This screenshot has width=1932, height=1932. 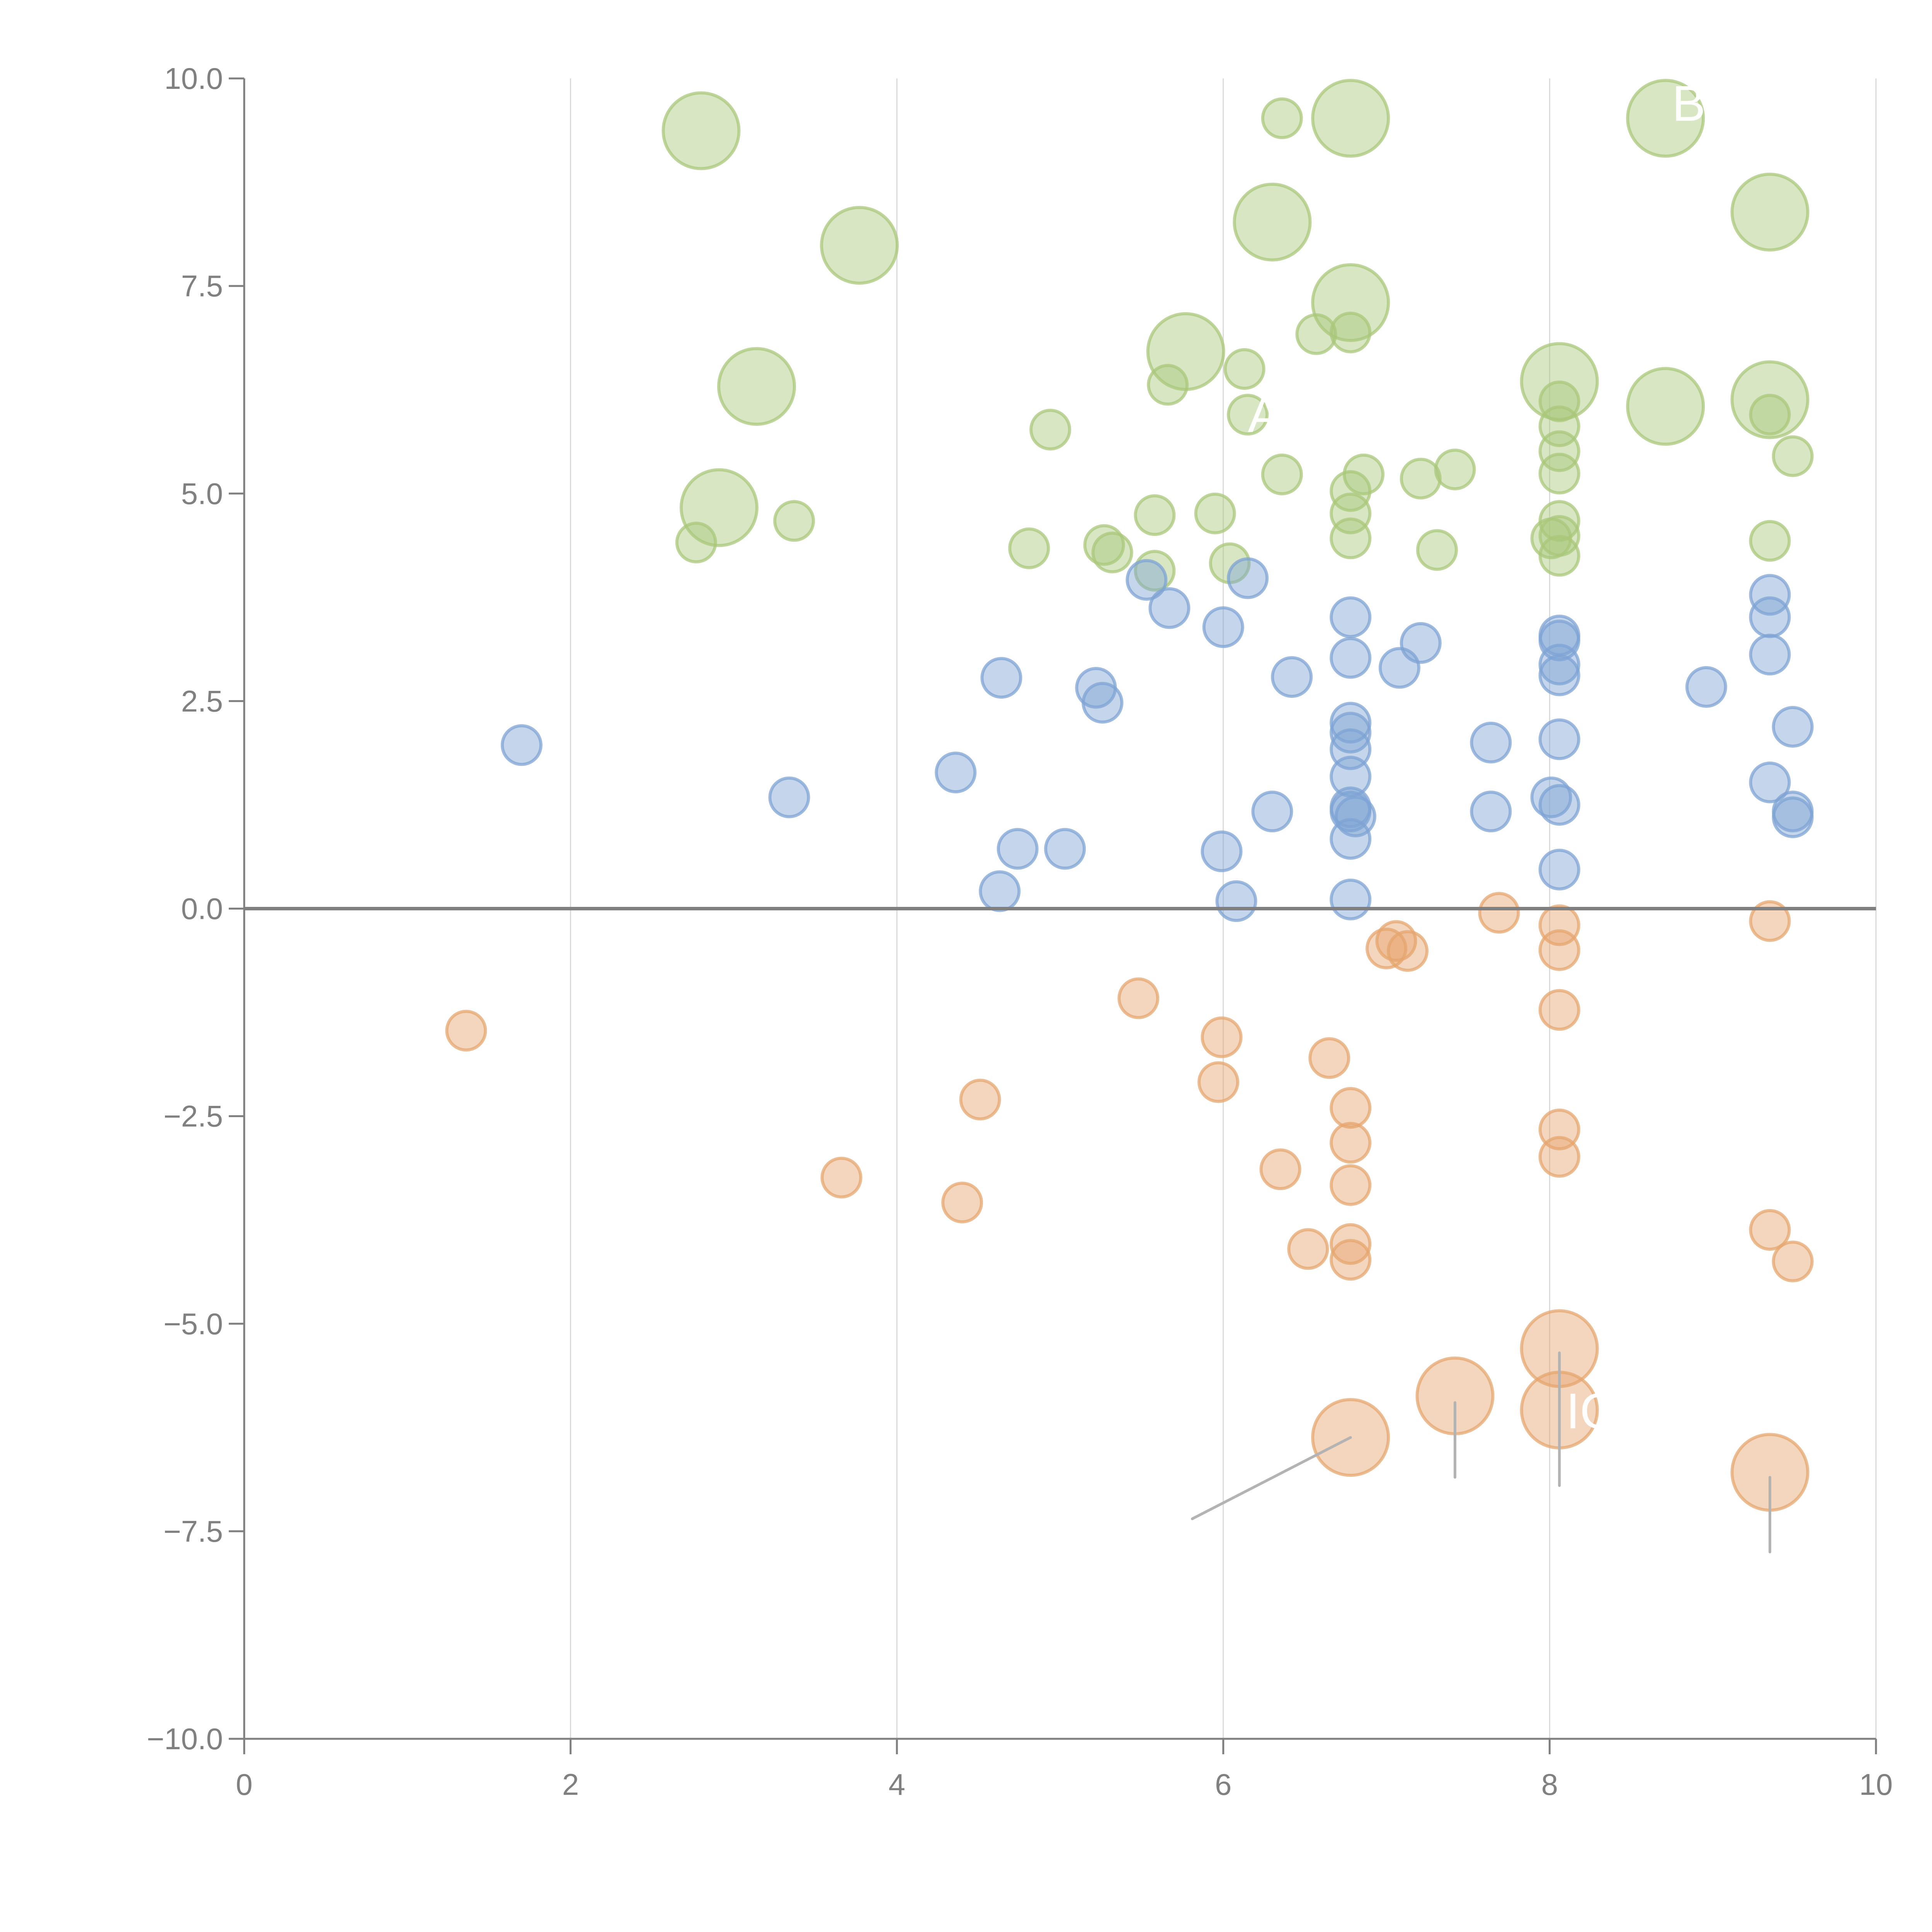 What do you see at coordinates (202, 493) in the screenshot?
I see `y-tick-label: 5.0` at bounding box center [202, 493].